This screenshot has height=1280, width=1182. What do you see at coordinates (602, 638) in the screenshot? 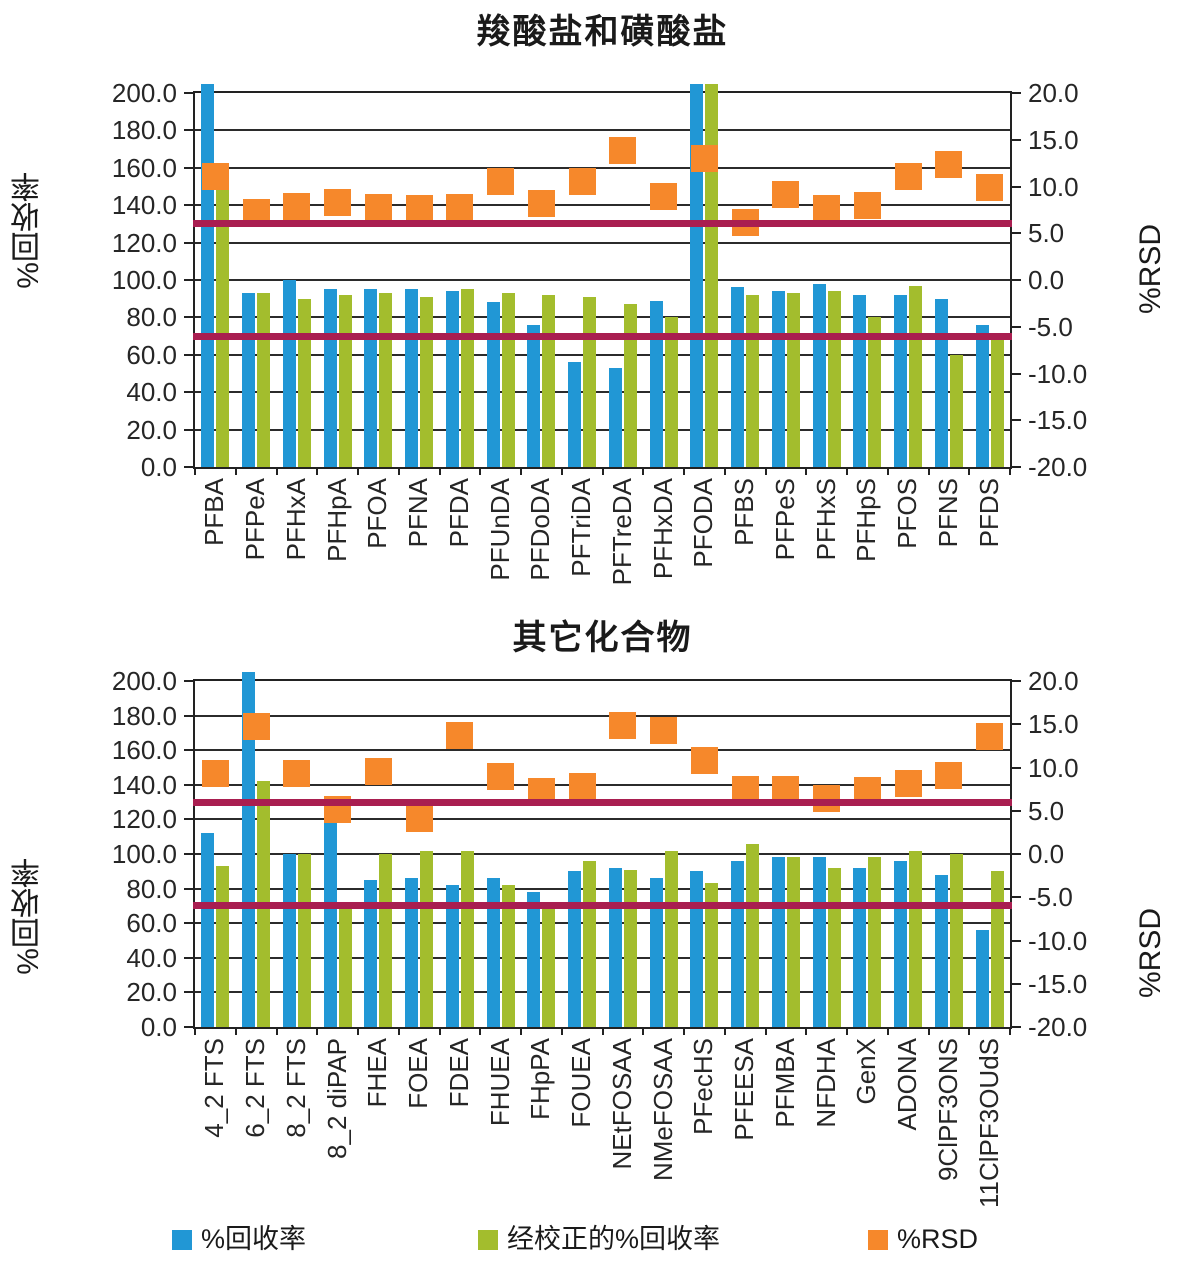
I see `chart2-title: 其它化合物` at bounding box center [602, 638].